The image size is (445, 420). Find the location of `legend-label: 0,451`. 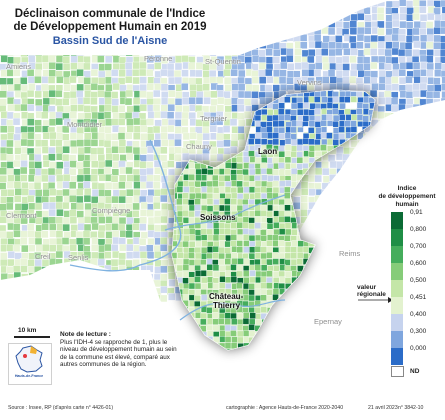

legend-label: 0,451 is located at coordinates (418, 297).